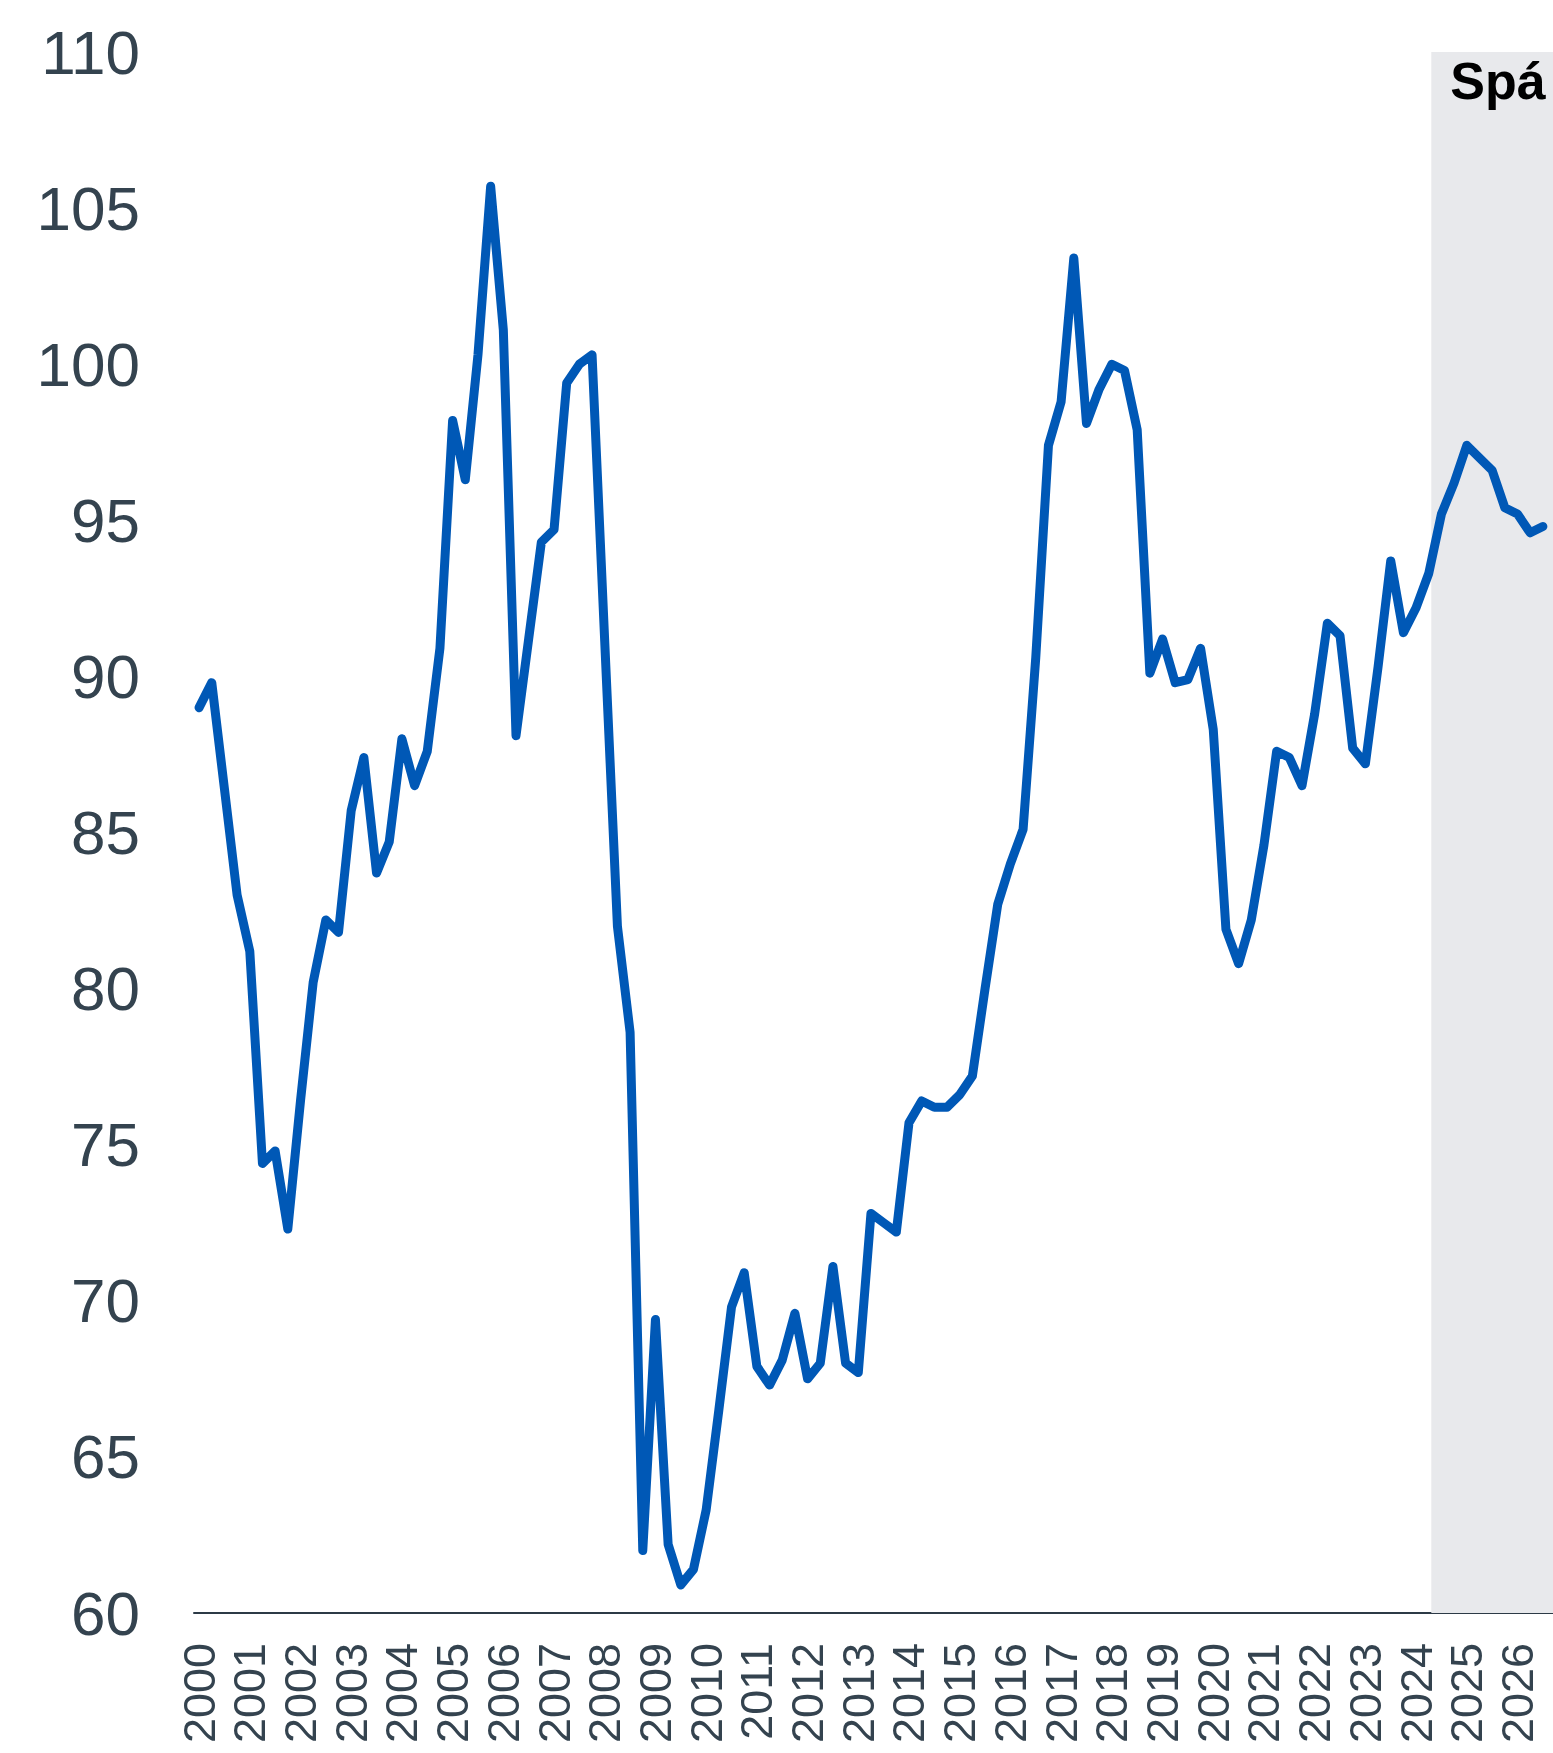 The width and height of the screenshot is (1553, 1753). Describe the element at coordinates (1416, 1693) in the screenshot. I see `x-tick-label: 2024` at that location.